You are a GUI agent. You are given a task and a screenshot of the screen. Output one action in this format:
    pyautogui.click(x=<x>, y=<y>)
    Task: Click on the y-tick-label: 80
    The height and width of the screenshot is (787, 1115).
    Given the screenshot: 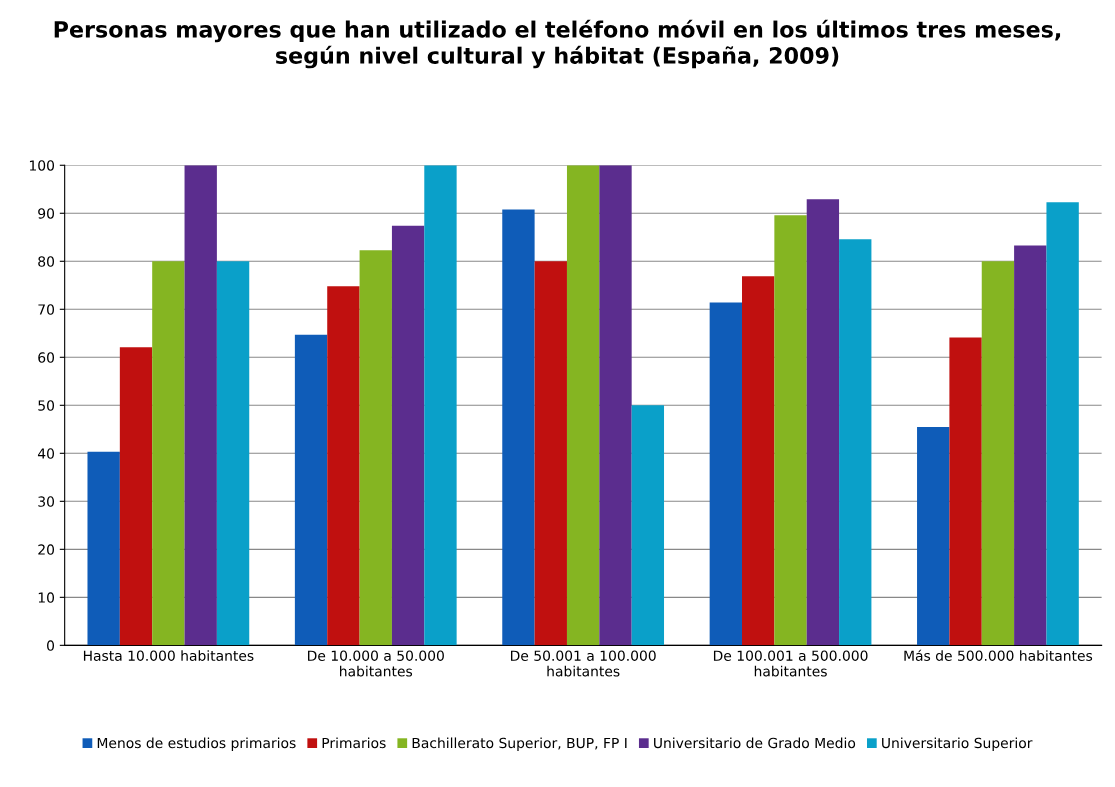 What is the action you would take?
    pyautogui.click(x=46, y=261)
    